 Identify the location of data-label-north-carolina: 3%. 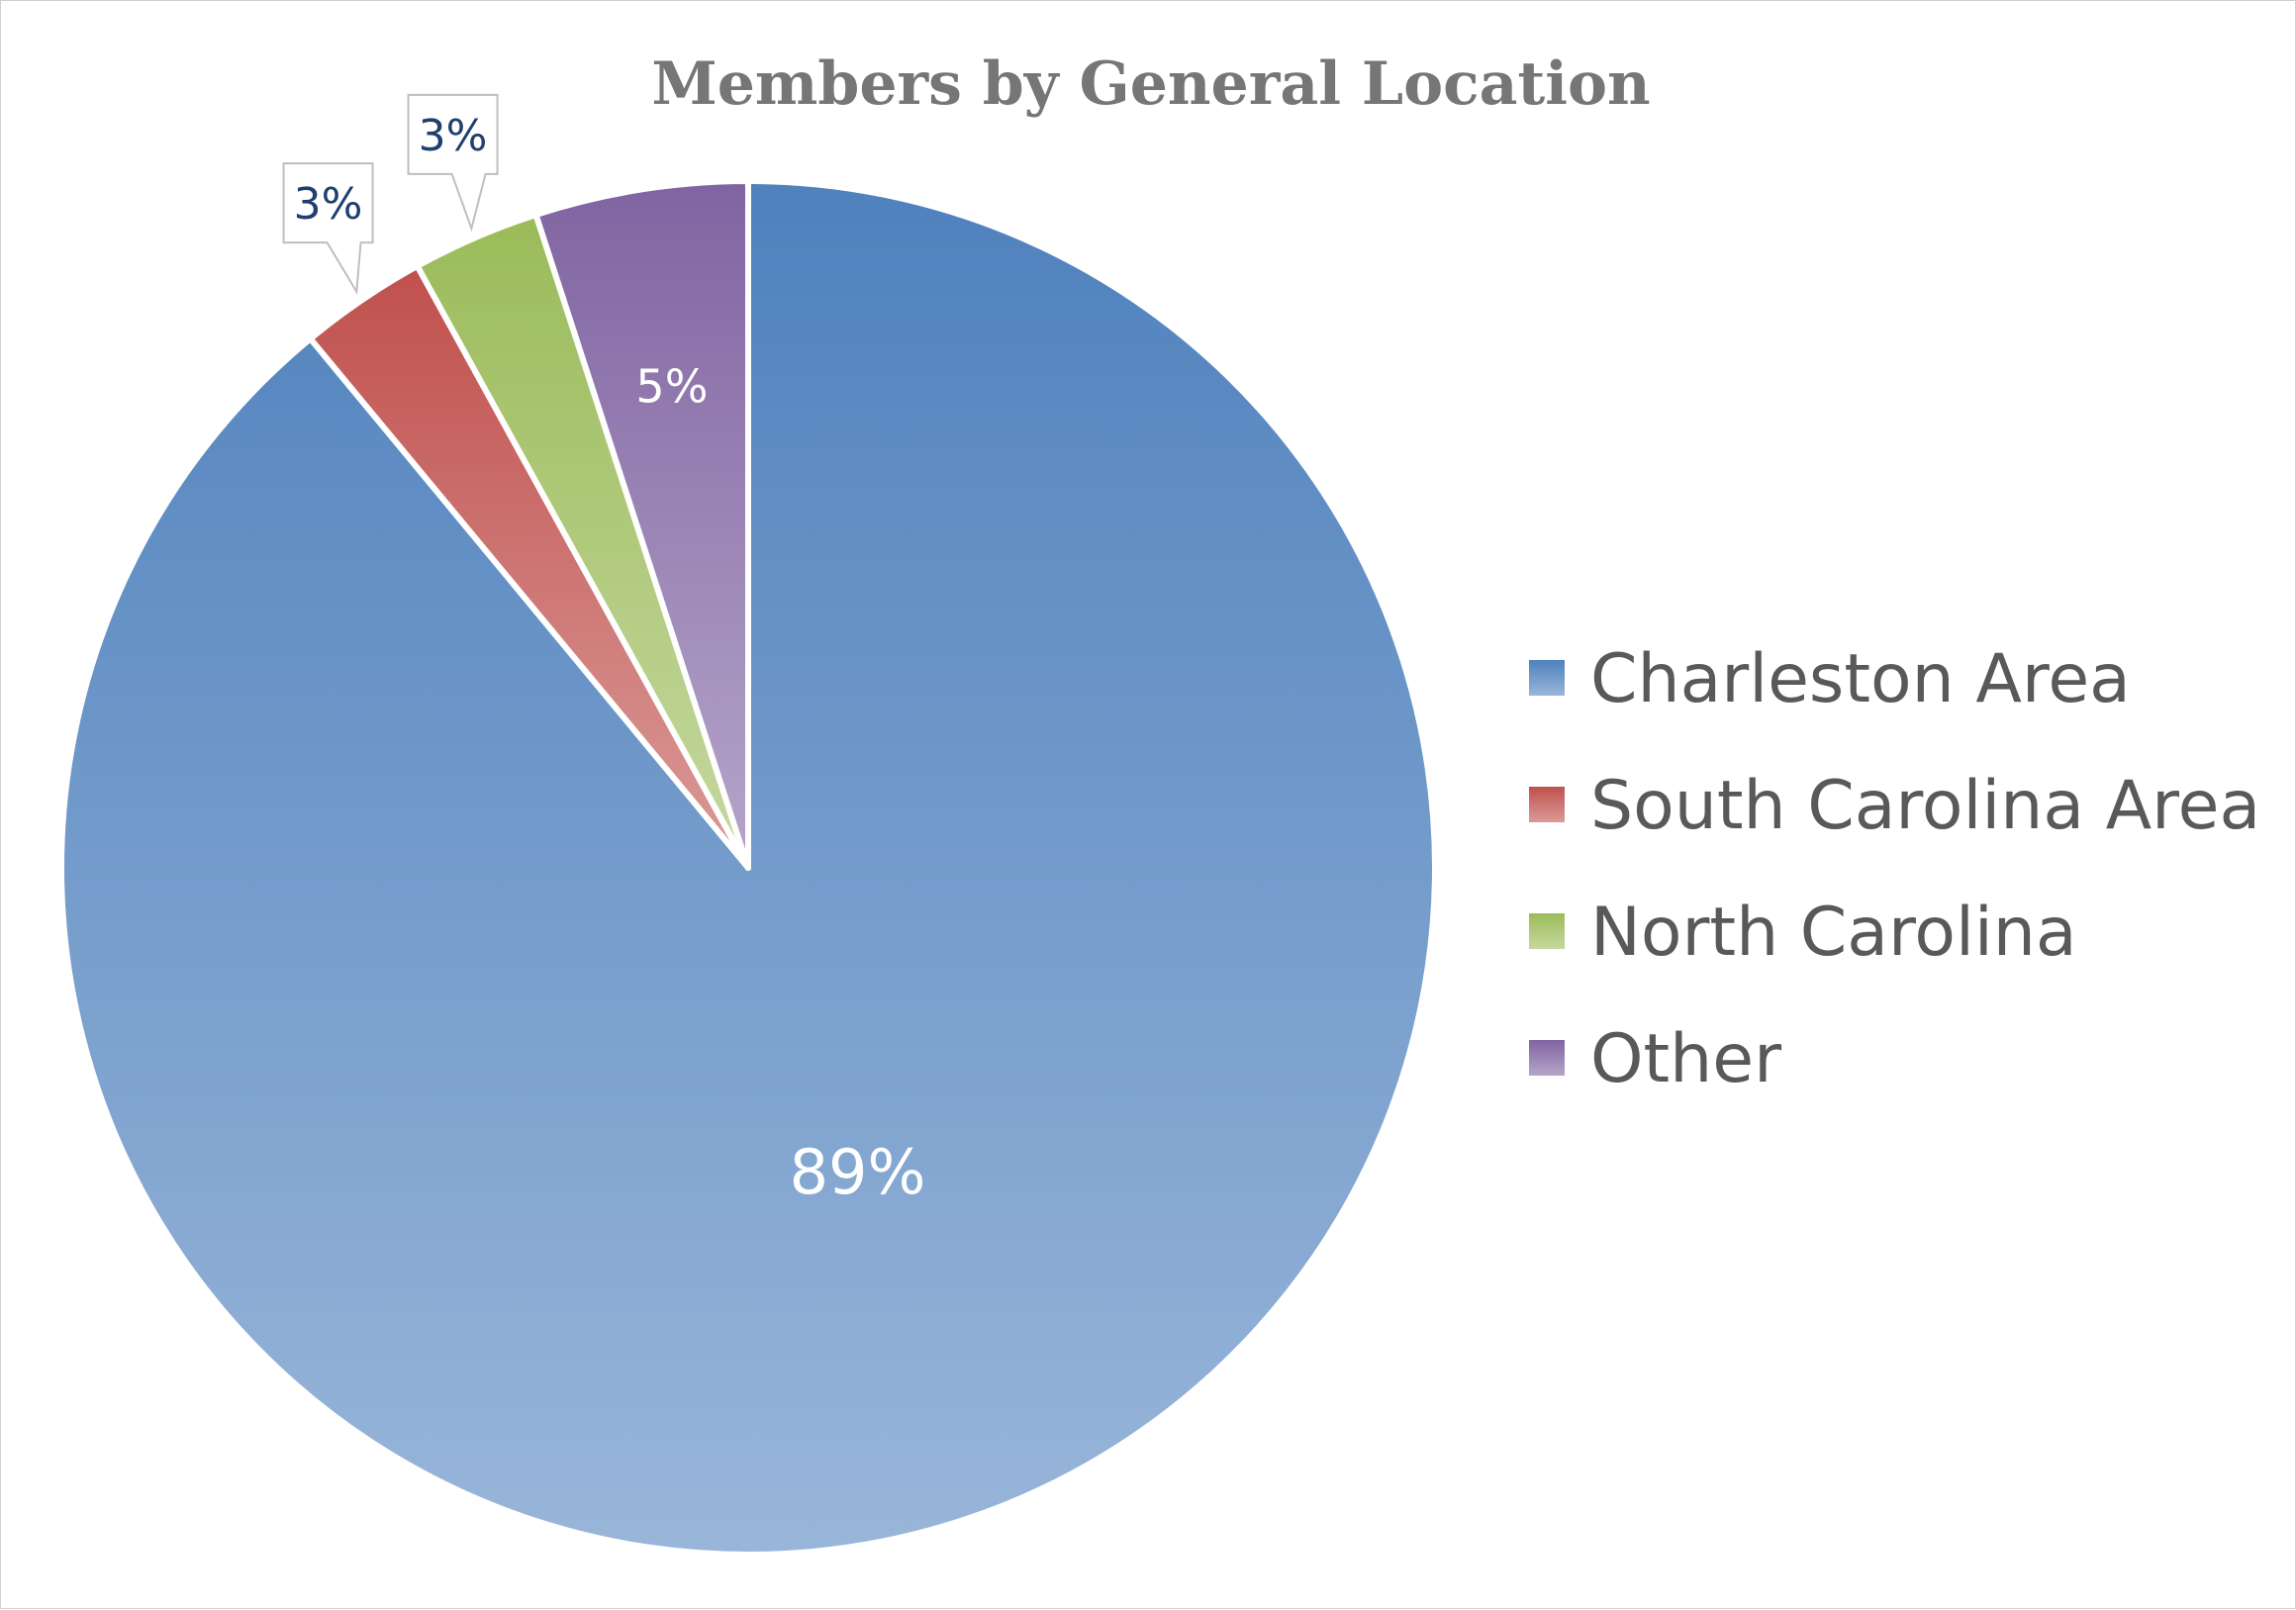
(453, 163).